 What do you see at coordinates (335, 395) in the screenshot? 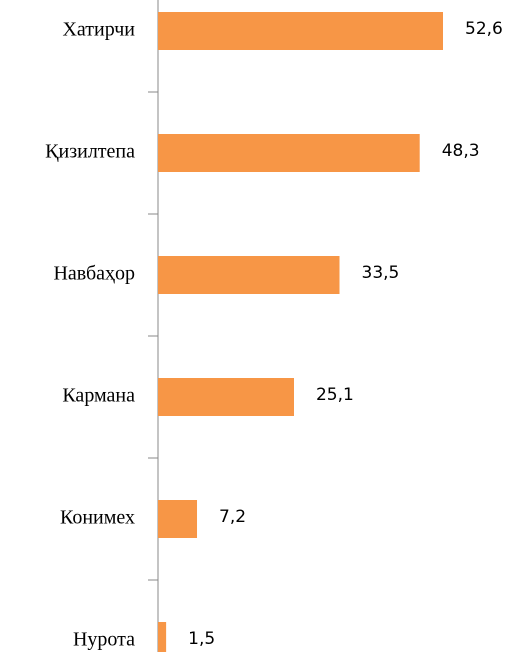
I see `value-label: 25,1` at bounding box center [335, 395].